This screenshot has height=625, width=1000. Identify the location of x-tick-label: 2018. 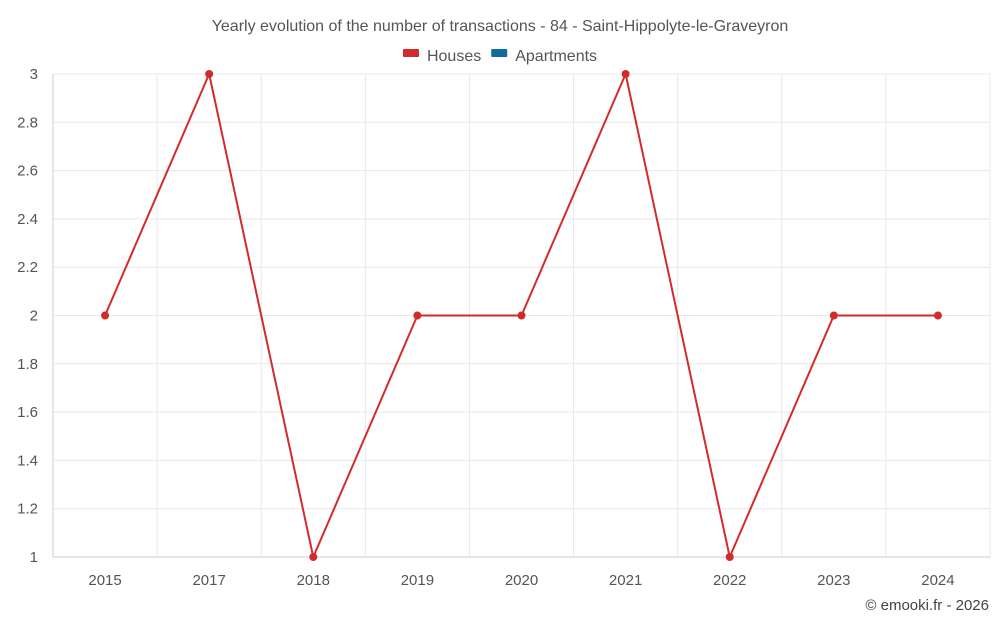
(313, 580).